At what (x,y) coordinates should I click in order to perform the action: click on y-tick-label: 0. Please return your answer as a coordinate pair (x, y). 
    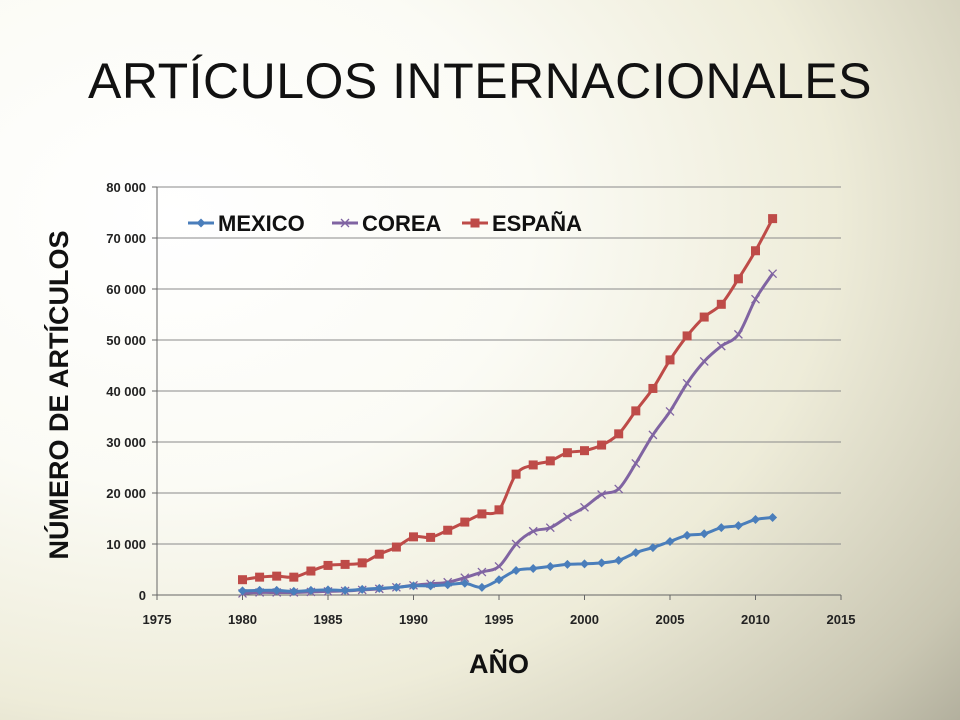
    Looking at the image, I should click on (142, 595).